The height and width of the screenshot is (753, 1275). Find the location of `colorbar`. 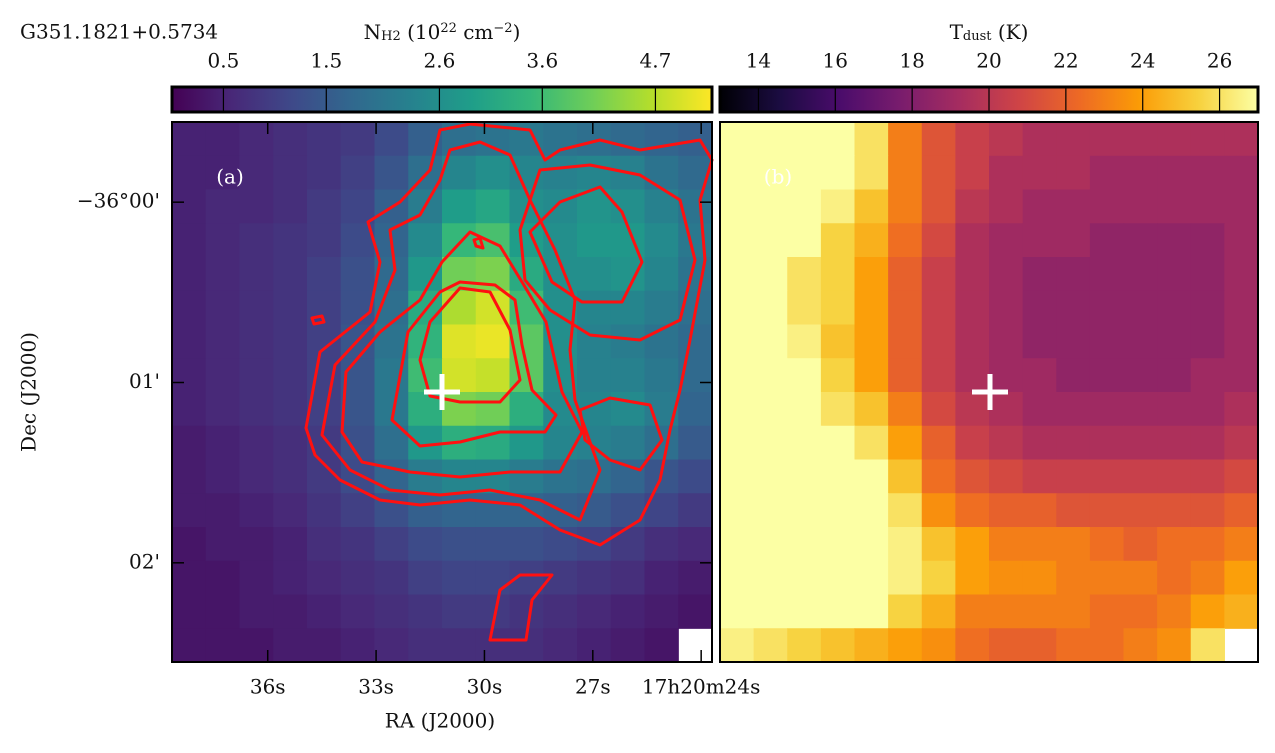

colorbar is located at coordinates (442, 99).